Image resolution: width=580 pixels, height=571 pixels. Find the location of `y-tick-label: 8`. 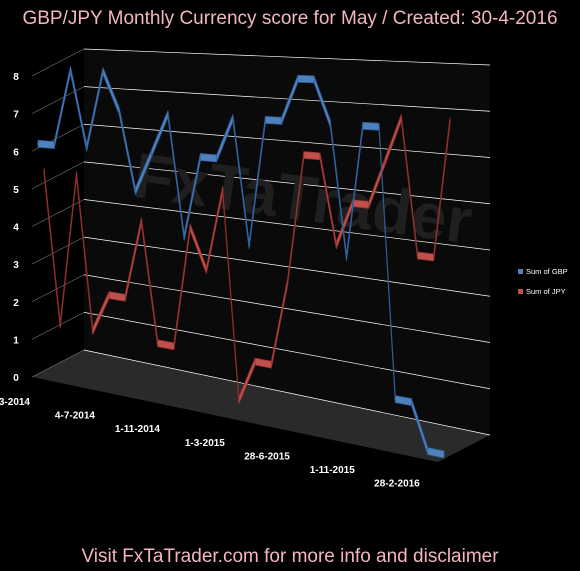

y-tick-label: 8 is located at coordinates (16, 77).